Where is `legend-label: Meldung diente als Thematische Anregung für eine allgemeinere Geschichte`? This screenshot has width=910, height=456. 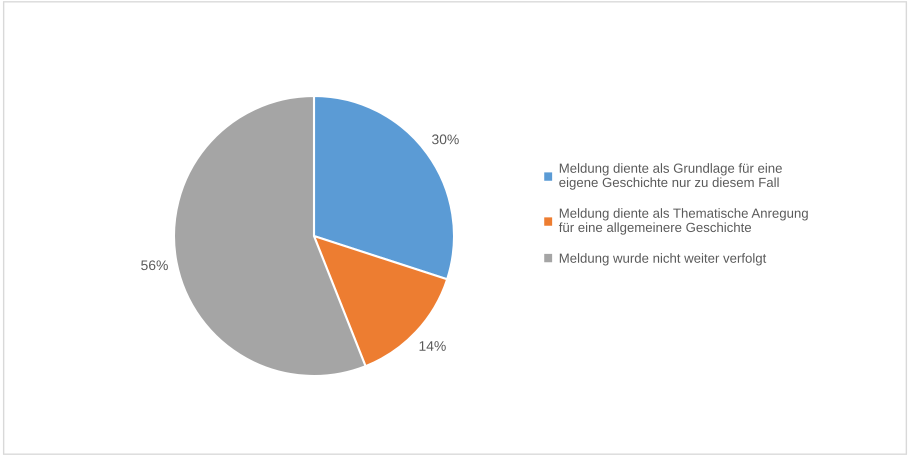 legend-label: Meldung diente als Thematische Anregung für eine allgemeinere Geschichte is located at coordinates (683, 221).